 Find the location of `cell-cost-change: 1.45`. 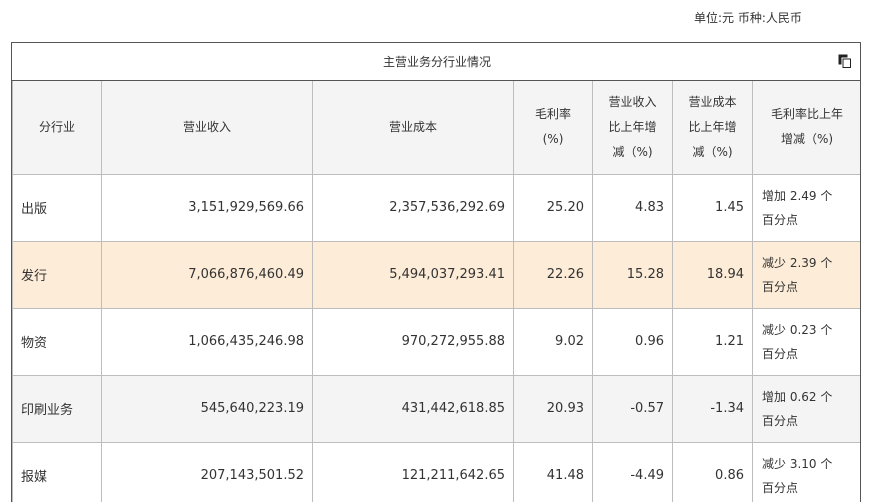

cell-cost-change: 1.45 is located at coordinates (712, 207).